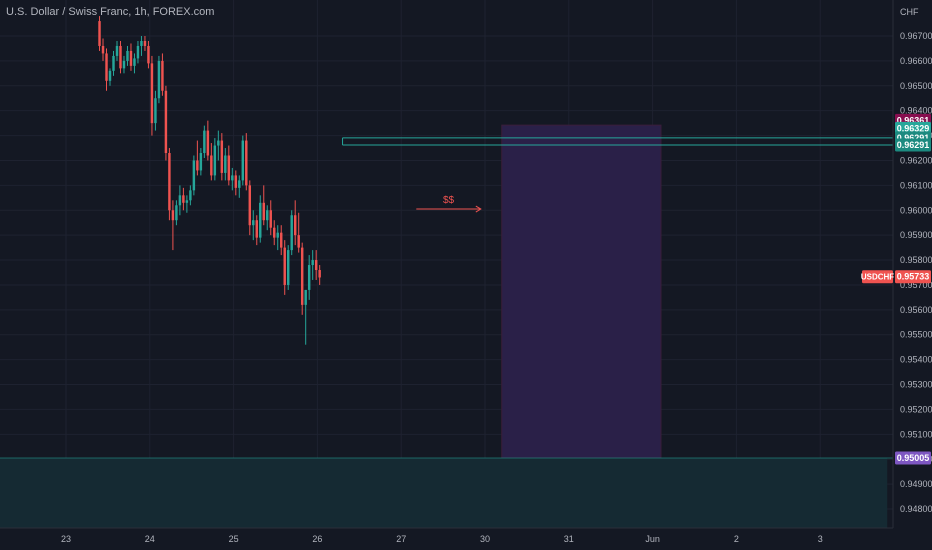 The height and width of the screenshot is (550, 932). Describe the element at coordinates (916, 210) in the screenshot. I see `price-tick-label: 0.96000` at that location.